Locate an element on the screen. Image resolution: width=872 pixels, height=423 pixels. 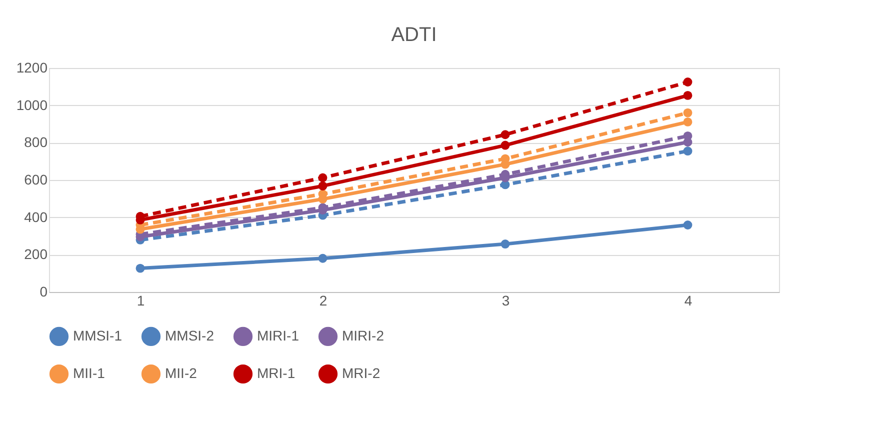
x-tick-label: 3 is located at coordinates (506, 300).